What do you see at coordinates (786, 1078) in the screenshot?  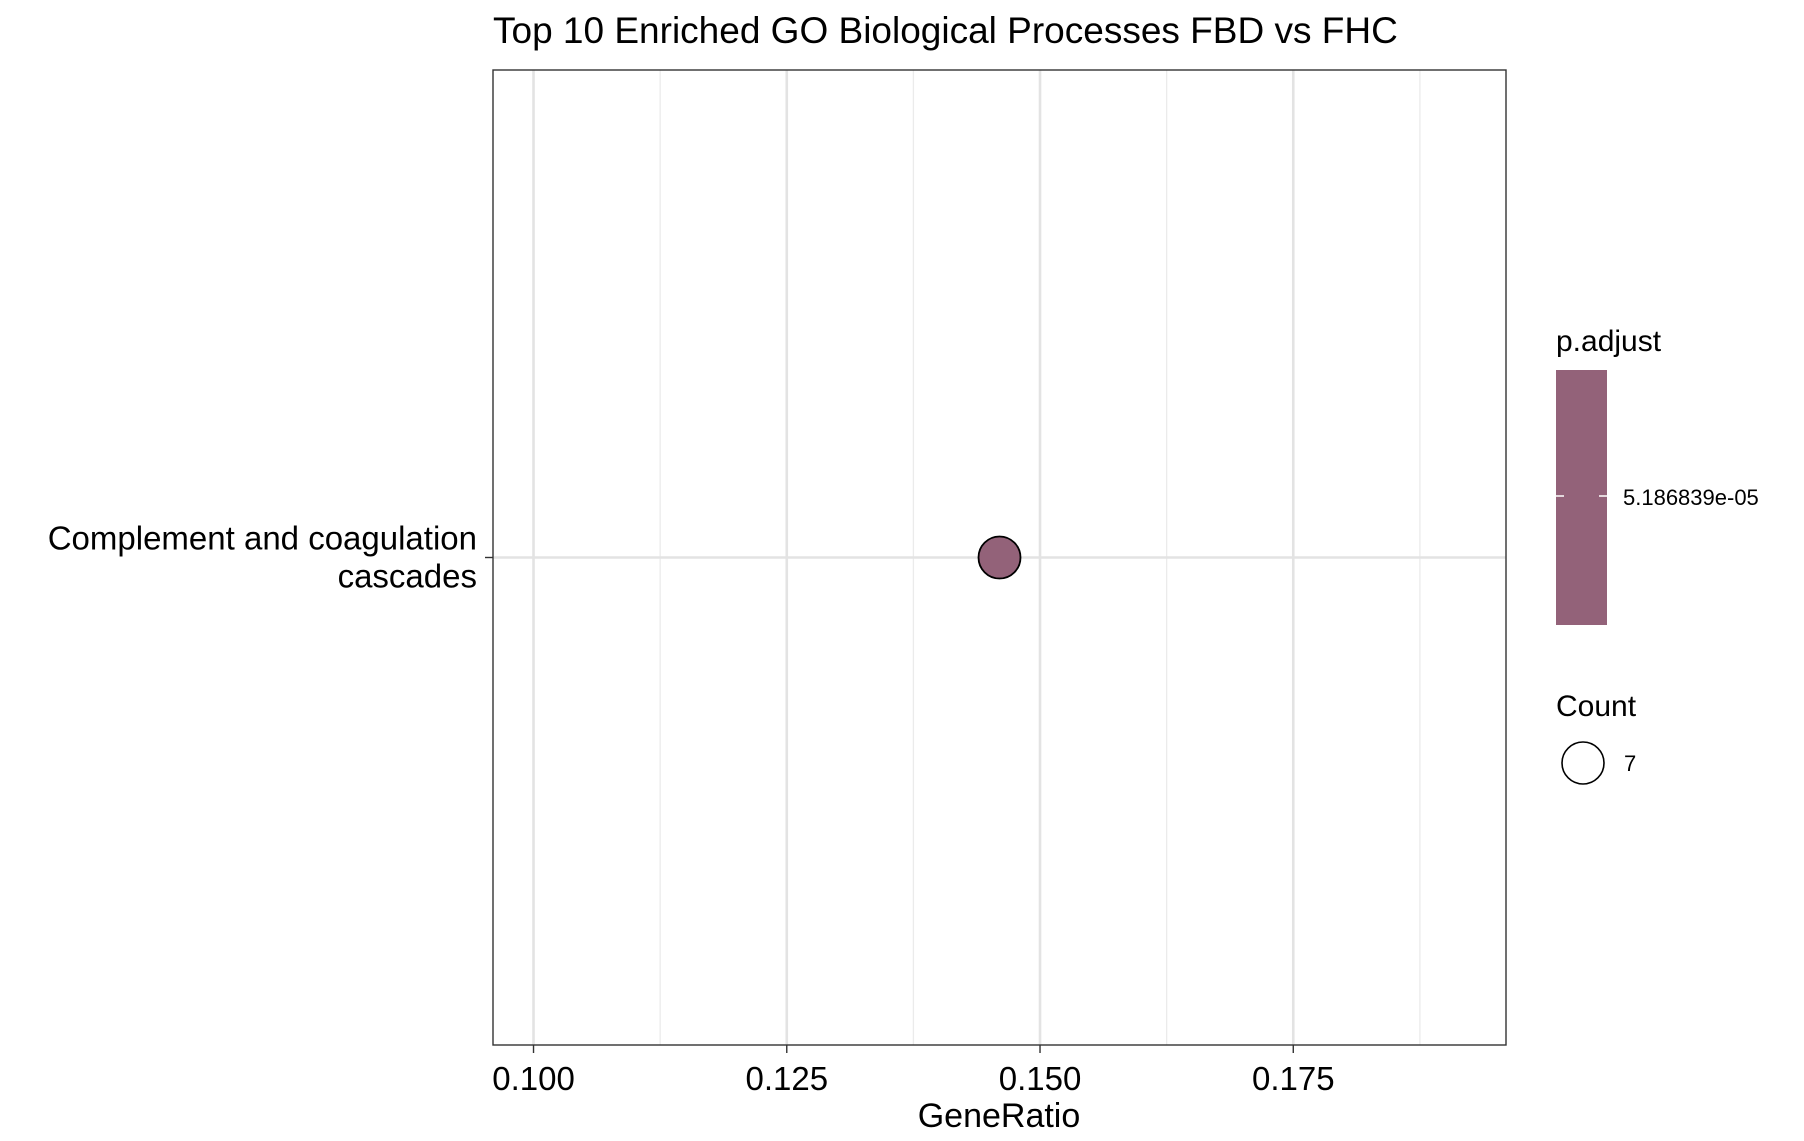 I see `x-tick-label: 0.125` at bounding box center [786, 1078].